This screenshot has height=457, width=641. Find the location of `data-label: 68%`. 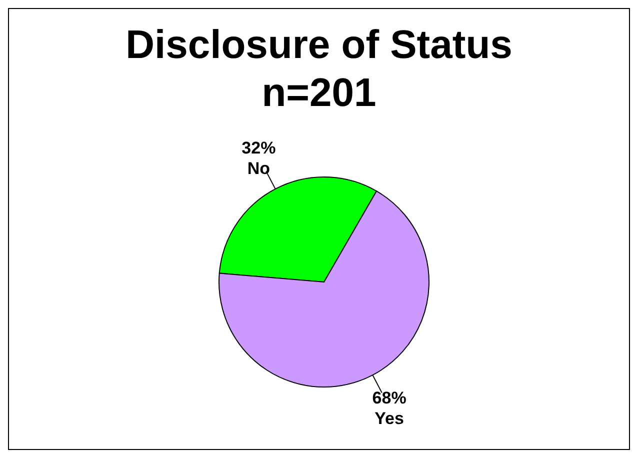

data-label: 68% is located at coordinates (389, 398).